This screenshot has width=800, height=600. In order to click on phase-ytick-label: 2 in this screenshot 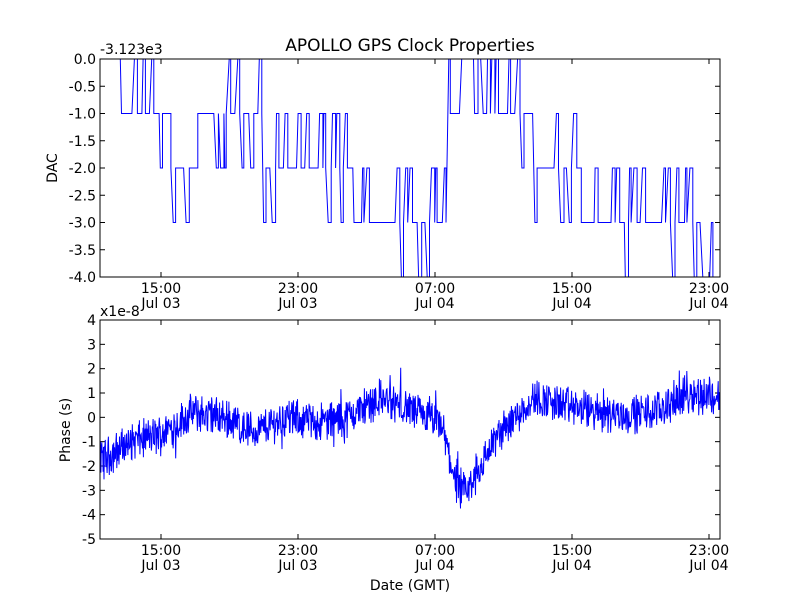, I will do `click(91, 370)`.